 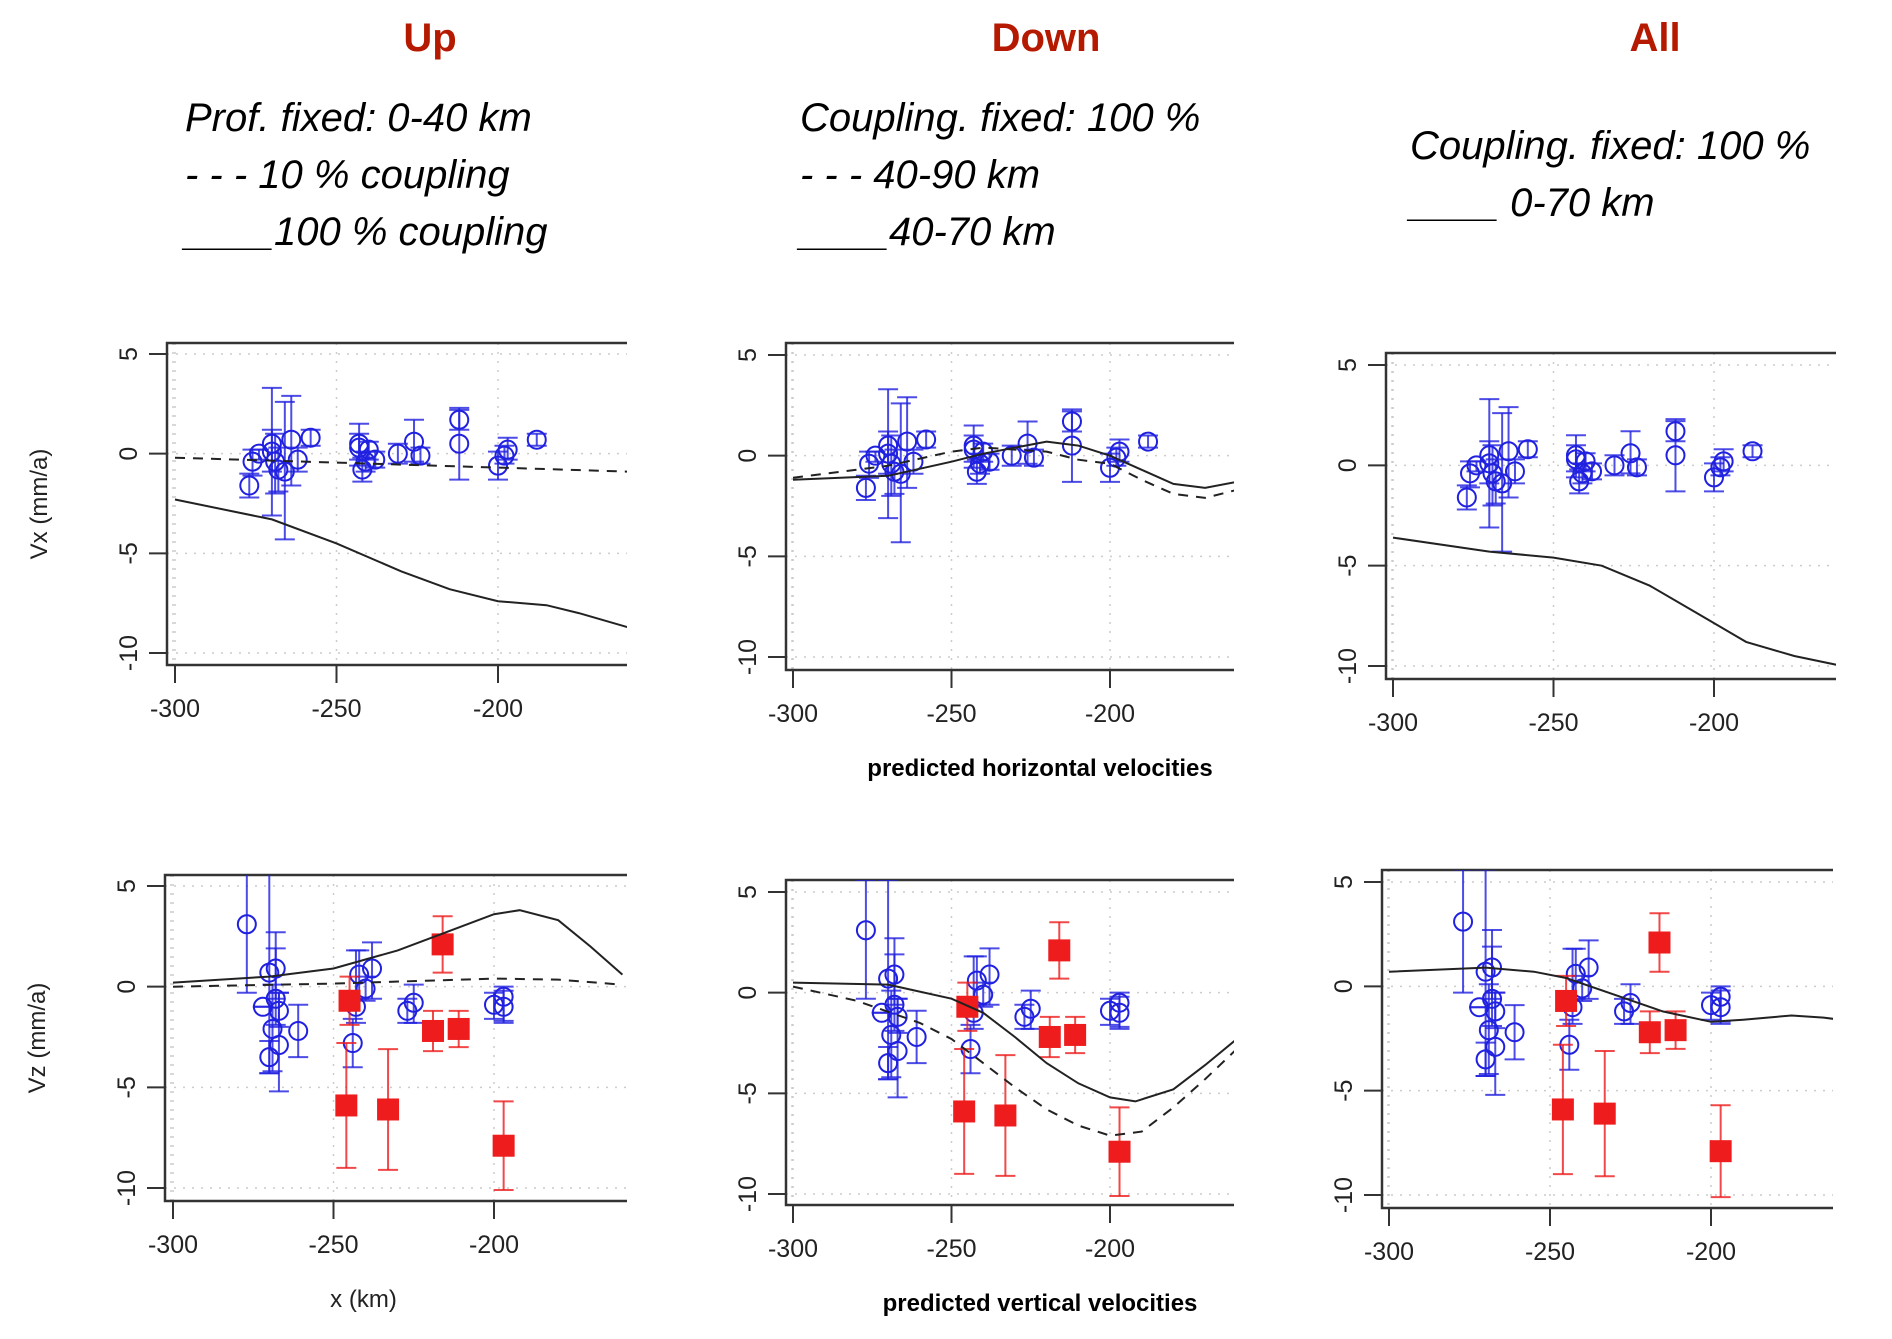 I want to click on panel-up-vx: 5 0 -5 -10-300 -250 -200 Vx (mm/a), so click(x=326, y=532).